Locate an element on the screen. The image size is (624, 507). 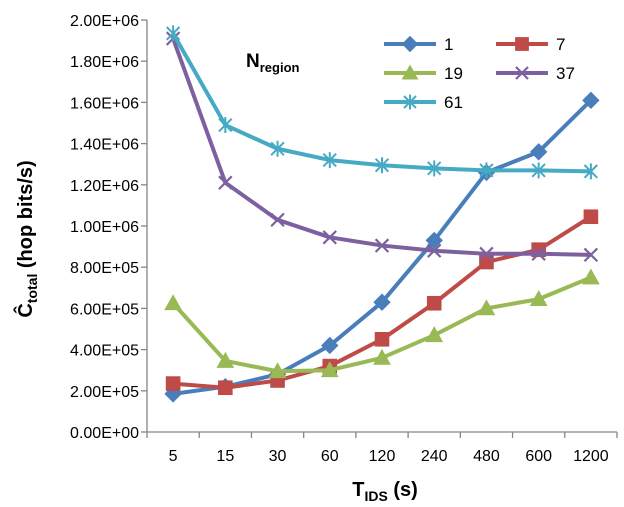
x-axis: 5 15 30 60 120 240 480 600 1200 is located at coordinates (382, 448).